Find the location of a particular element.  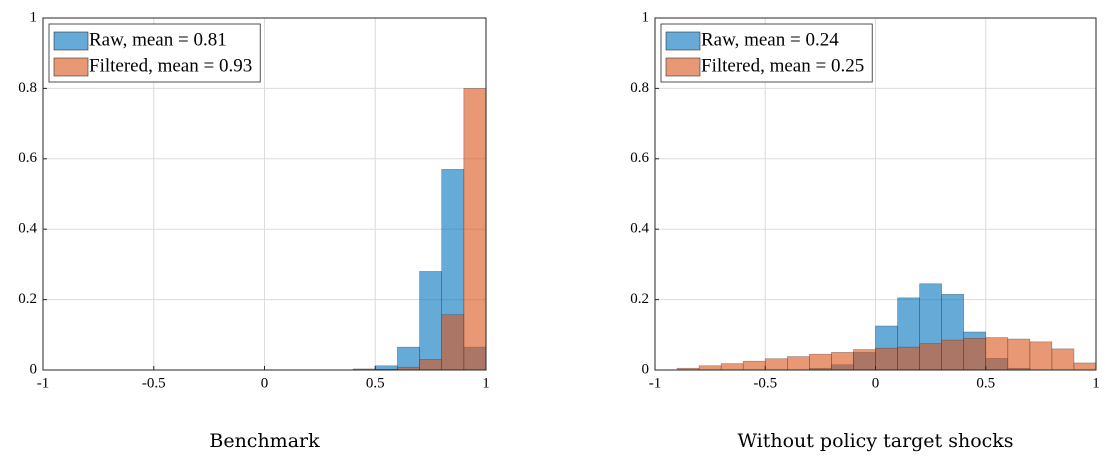

x-axis-label: Without policy target shocks is located at coordinates (875, 441).